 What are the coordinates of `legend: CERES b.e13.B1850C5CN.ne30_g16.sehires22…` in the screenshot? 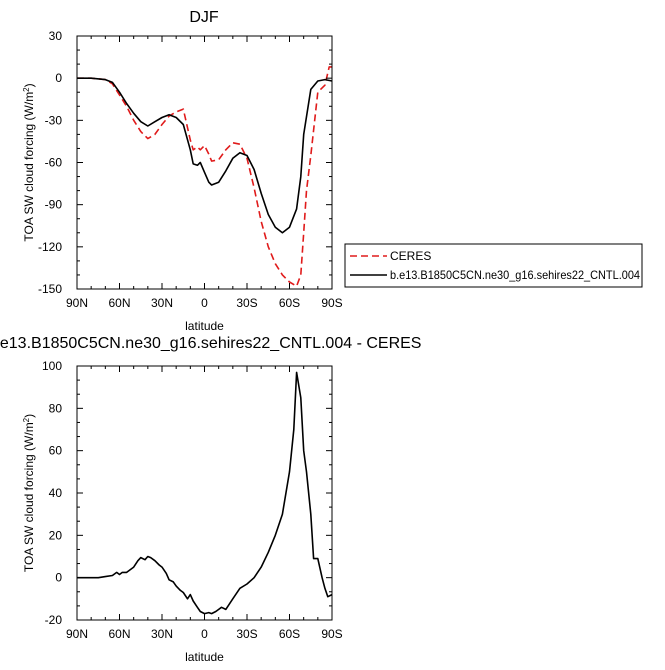 It's located at (493, 265).